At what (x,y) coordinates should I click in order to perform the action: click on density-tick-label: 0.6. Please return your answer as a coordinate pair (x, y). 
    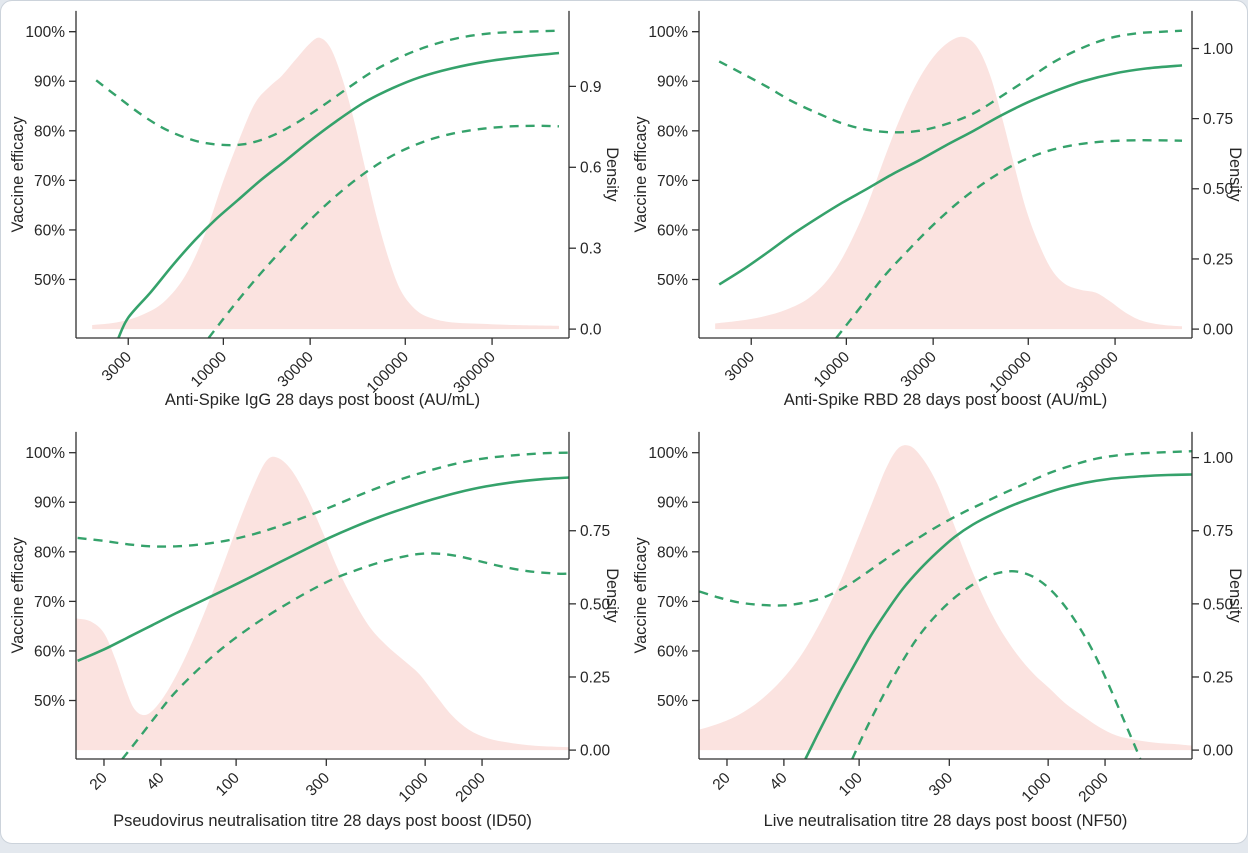
    Looking at the image, I should click on (591, 168).